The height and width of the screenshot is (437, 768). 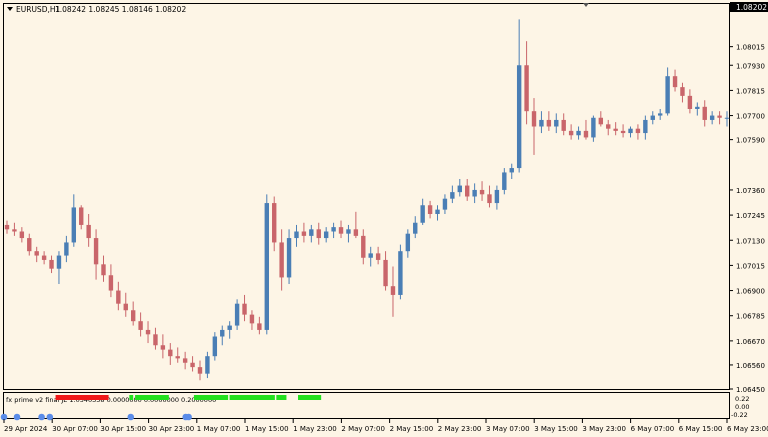 What do you see at coordinates (10, 9) in the screenshot?
I see `triangle-down-icon` at bounding box center [10, 9].